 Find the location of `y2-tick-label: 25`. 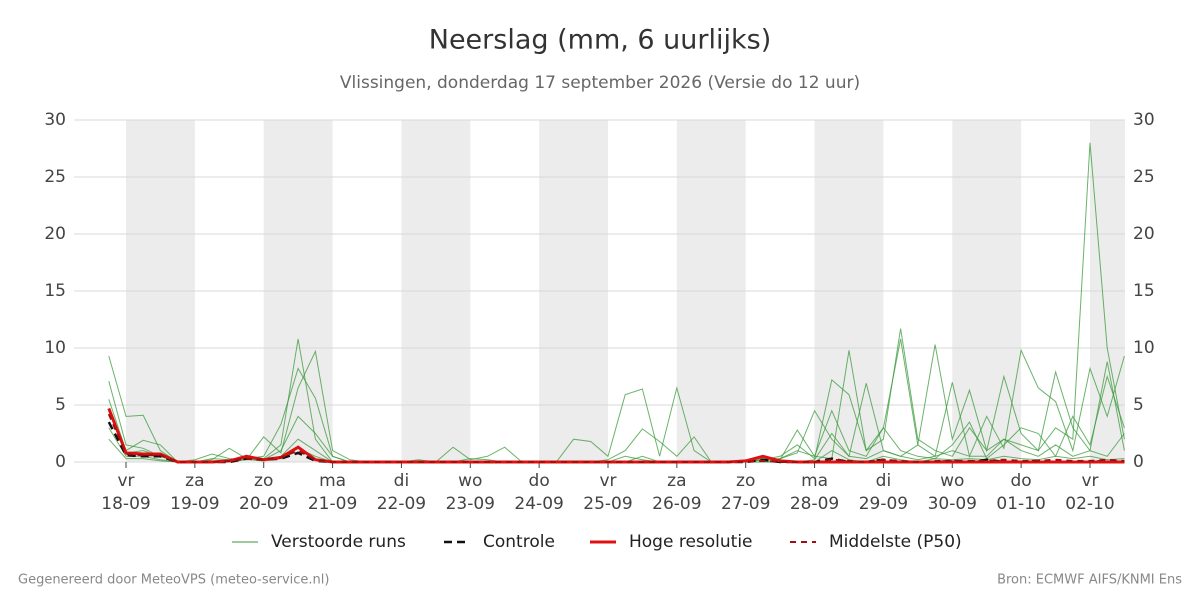

y2-tick-label: 25 is located at coordinates (1144, 177).